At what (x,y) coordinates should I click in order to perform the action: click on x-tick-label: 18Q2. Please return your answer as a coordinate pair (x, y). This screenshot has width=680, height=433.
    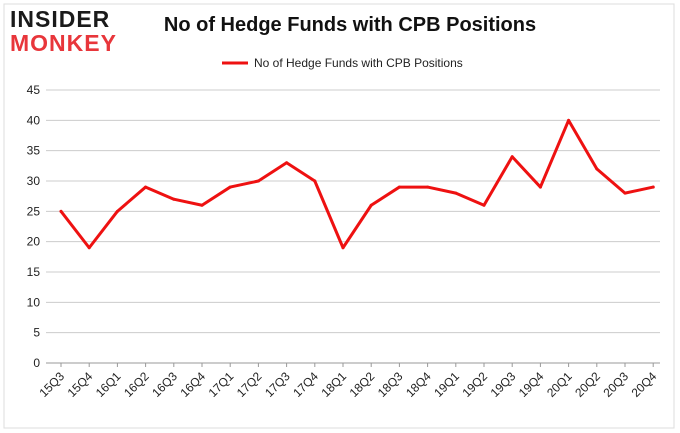
    Looking at the image, I should click on (362, 384).